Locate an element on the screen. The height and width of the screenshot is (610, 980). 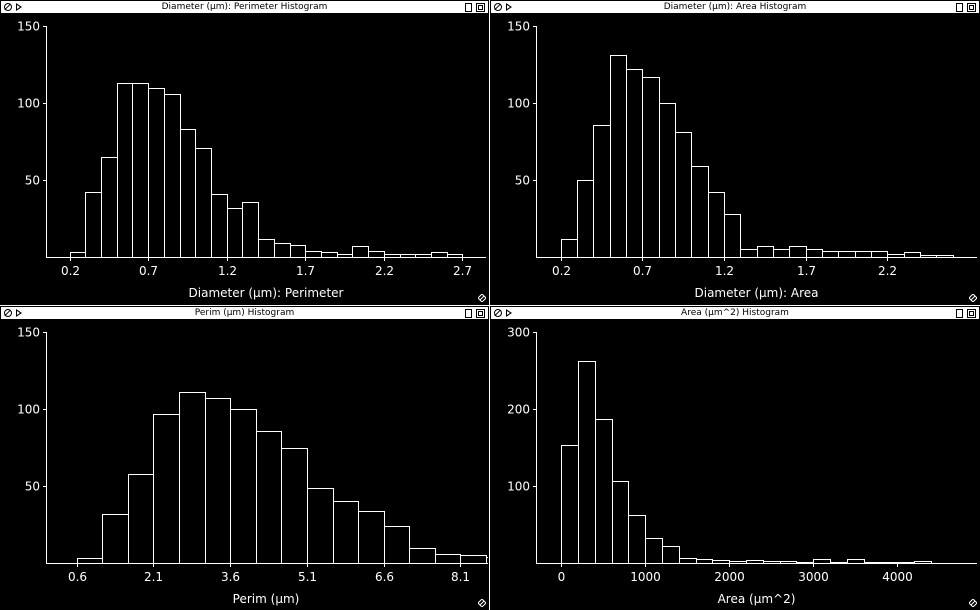
title-bar: Diameter (μm): Area Histogram is located at coordinates (735, 7).